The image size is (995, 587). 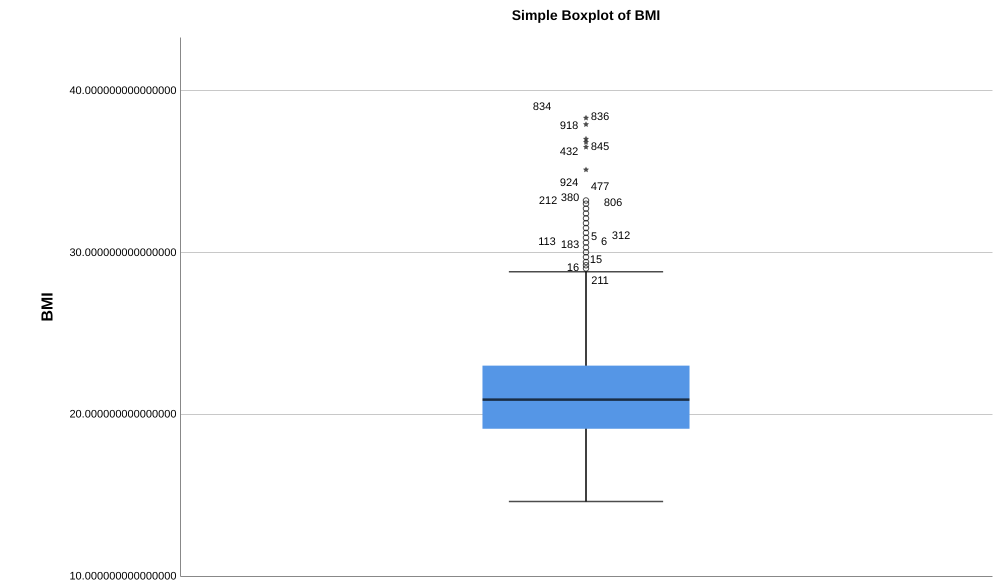 I want to click on annotation: 5, so click(x=594, y=237).